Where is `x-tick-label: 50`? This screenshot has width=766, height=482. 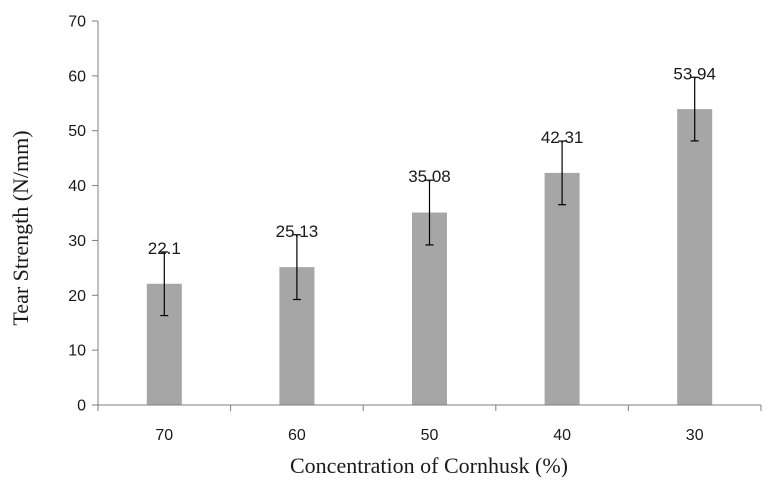
x-tick-label: 50 is located at coordinates (430, 435).